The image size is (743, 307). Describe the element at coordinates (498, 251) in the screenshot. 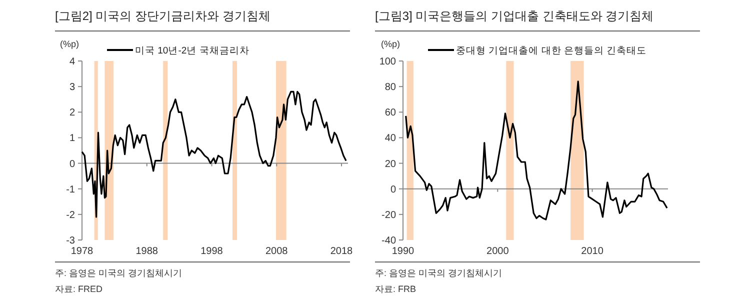

I see `x-tick-label: 2000` at that location.